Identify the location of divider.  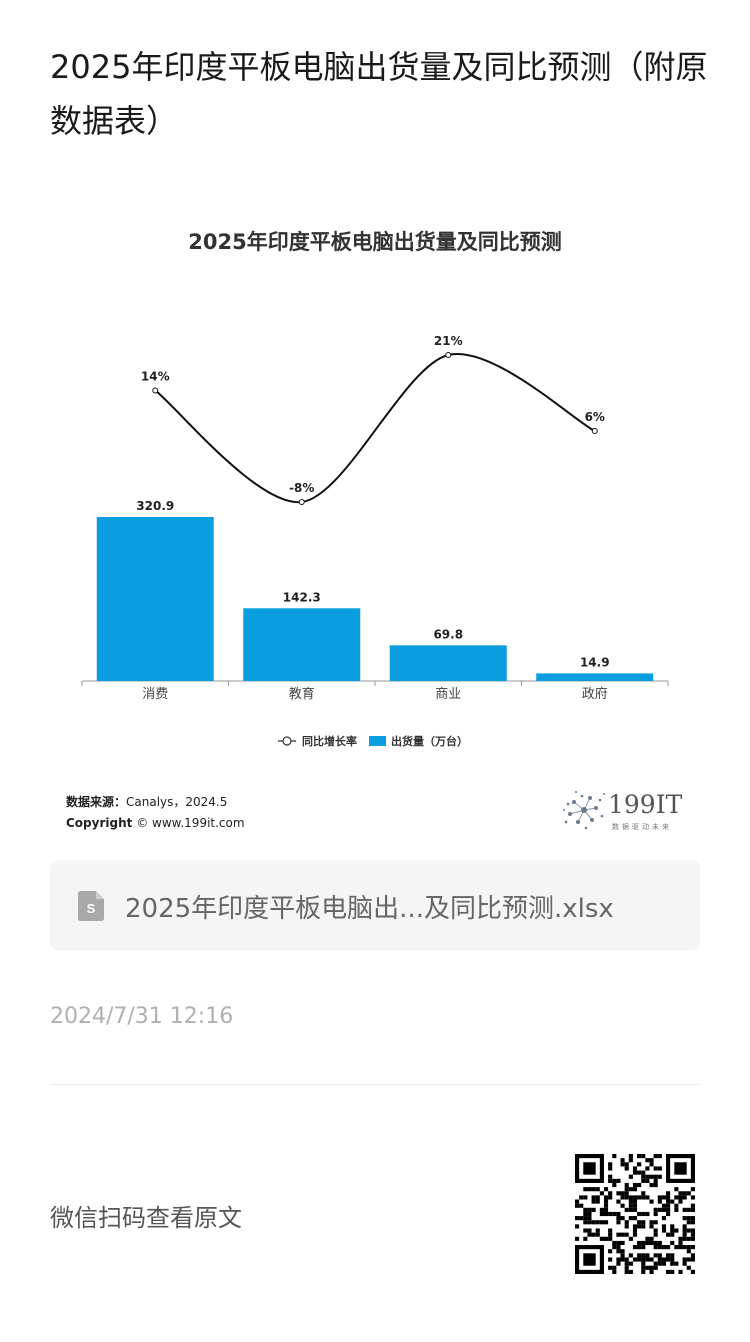
(375, 1084).